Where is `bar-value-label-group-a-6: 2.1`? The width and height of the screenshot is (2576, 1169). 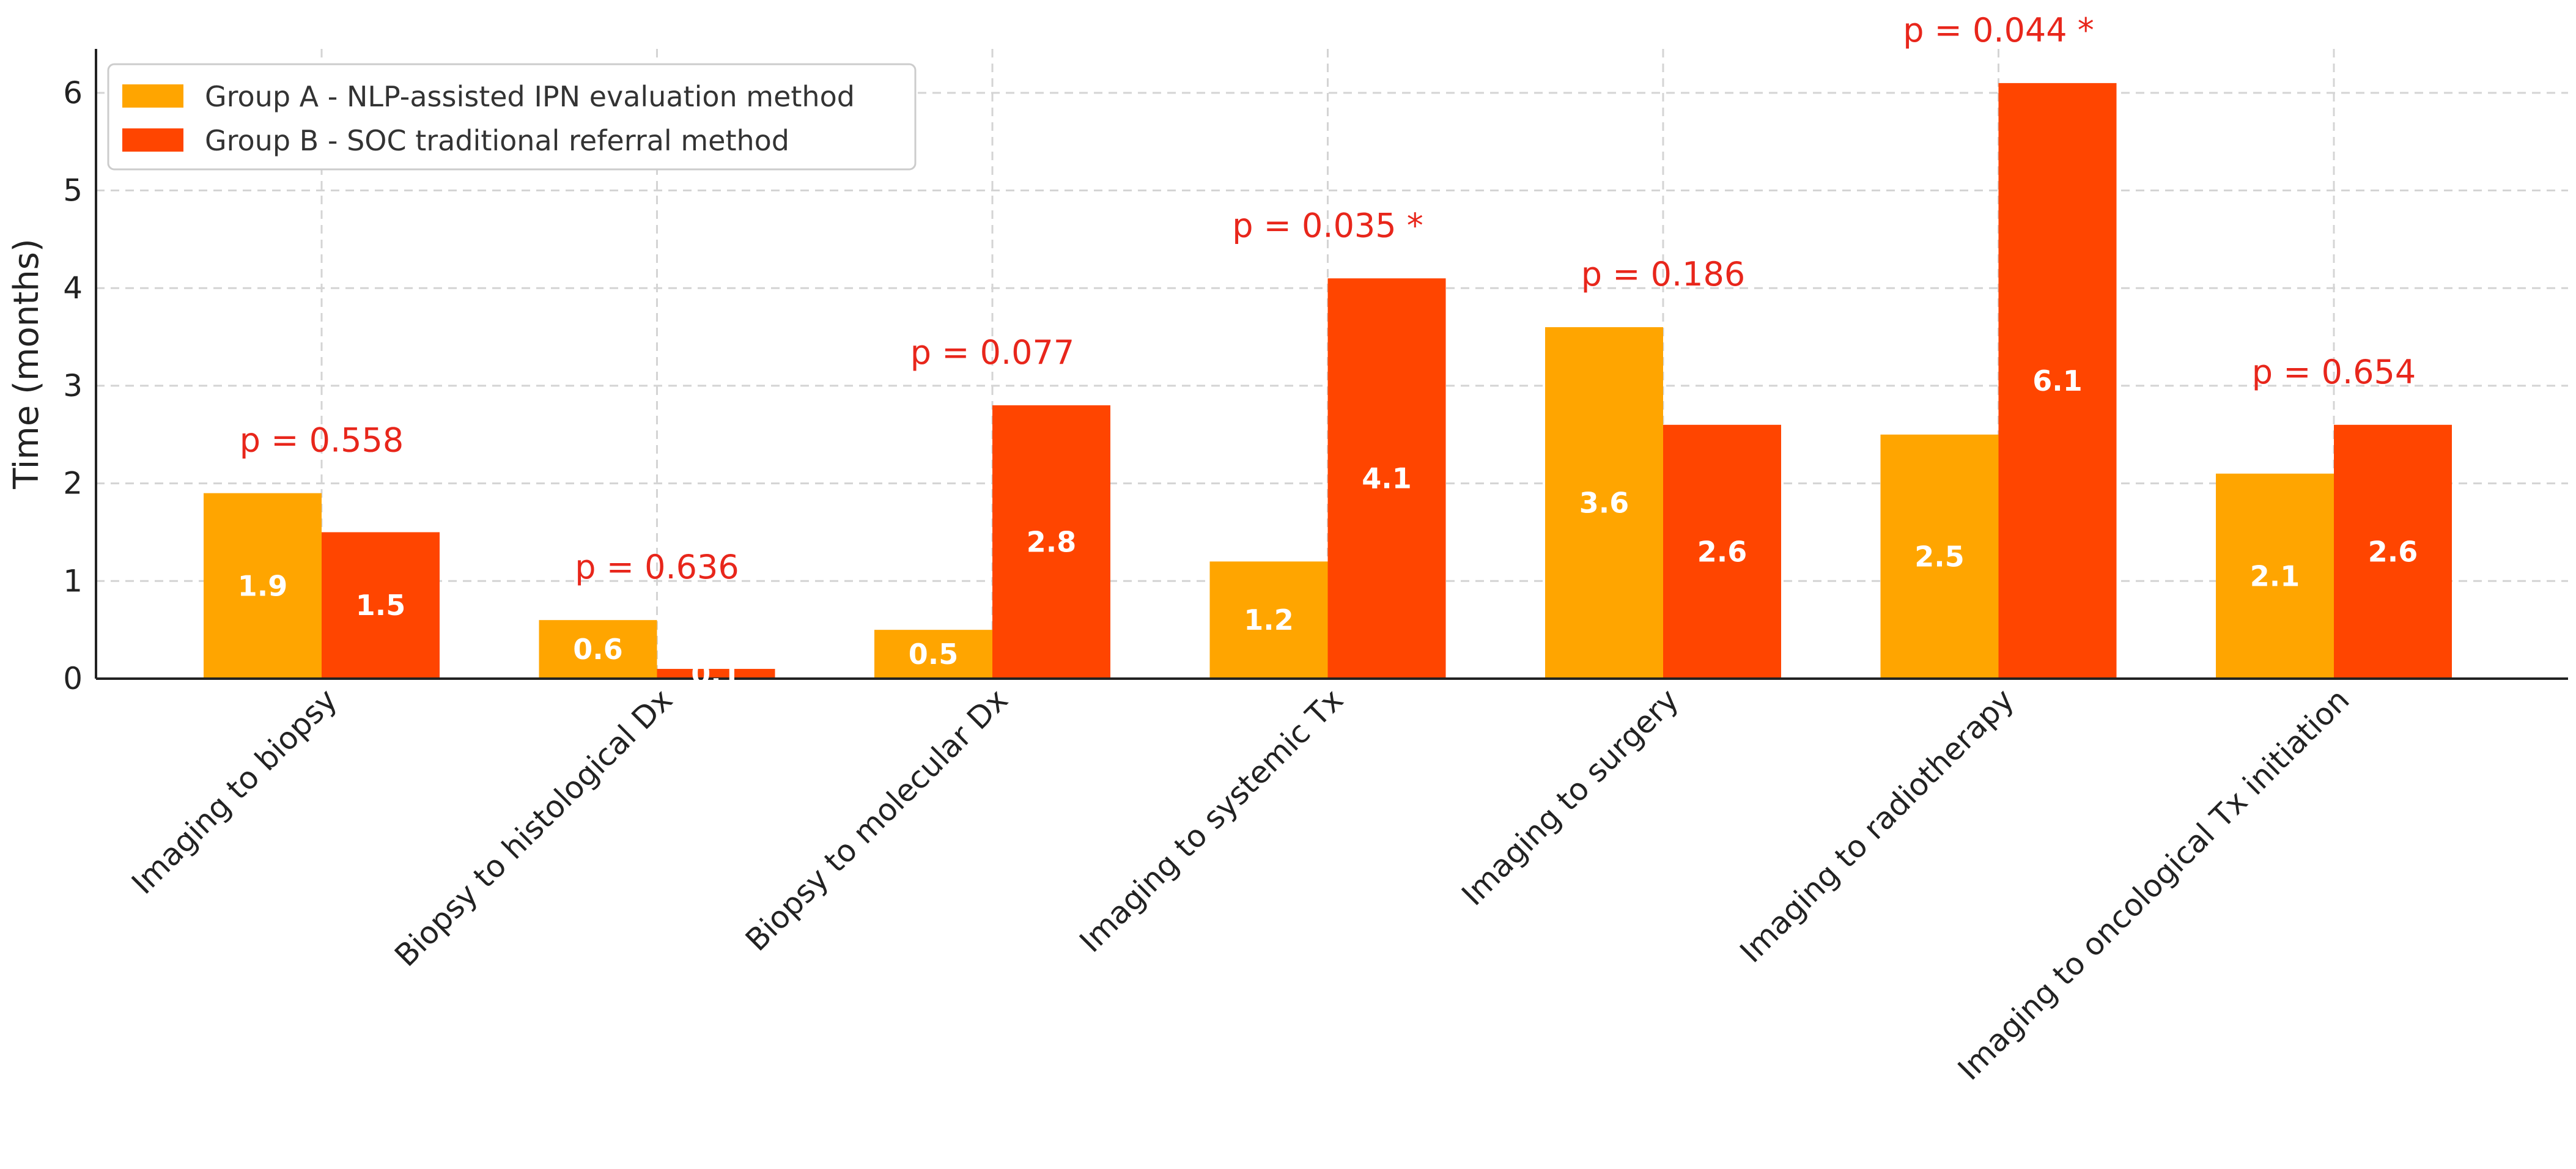 bar-value-label-group-a-6: 2.1 is located at coordinates (2275, 575).